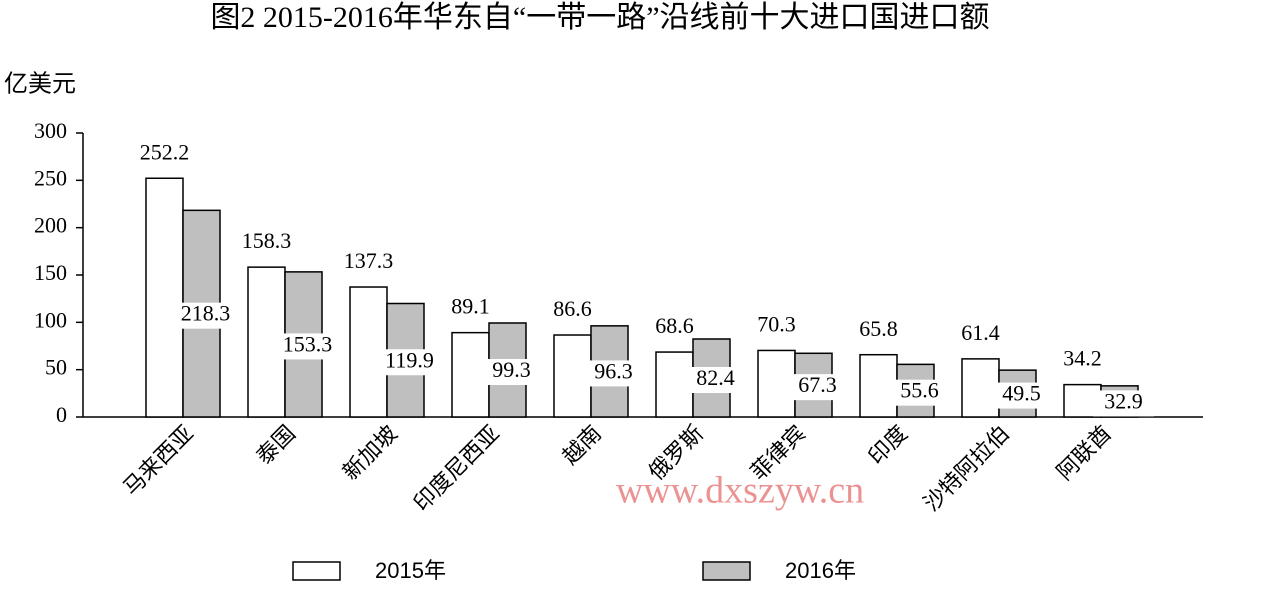  Describe the element at coordinates (776, 323) in the screenshot. I see `value-label: 70.3` at that location.